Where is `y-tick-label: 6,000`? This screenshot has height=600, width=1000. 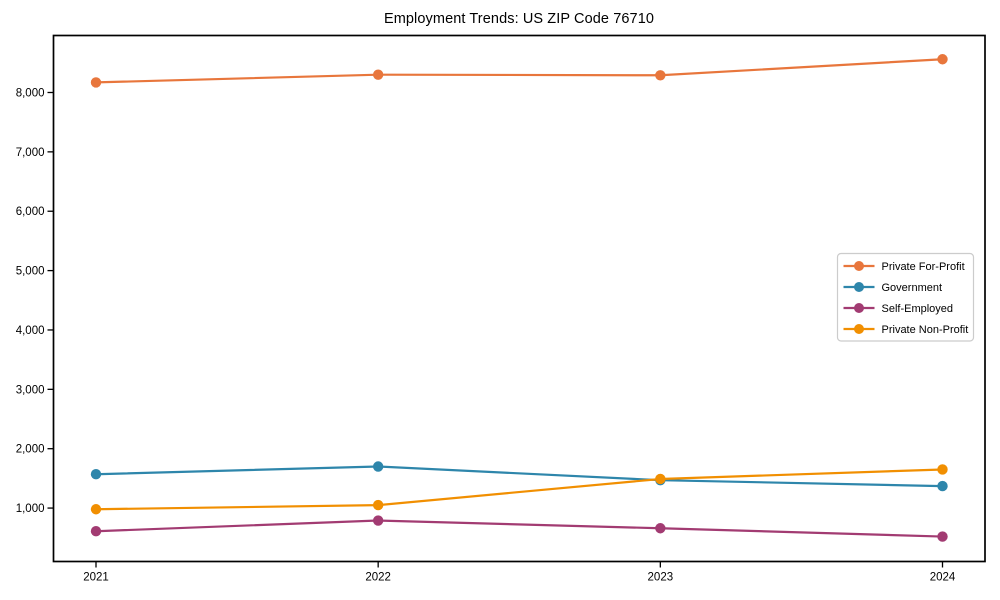 y-tick-label: 6,000 is located at coordinates (30, 212).